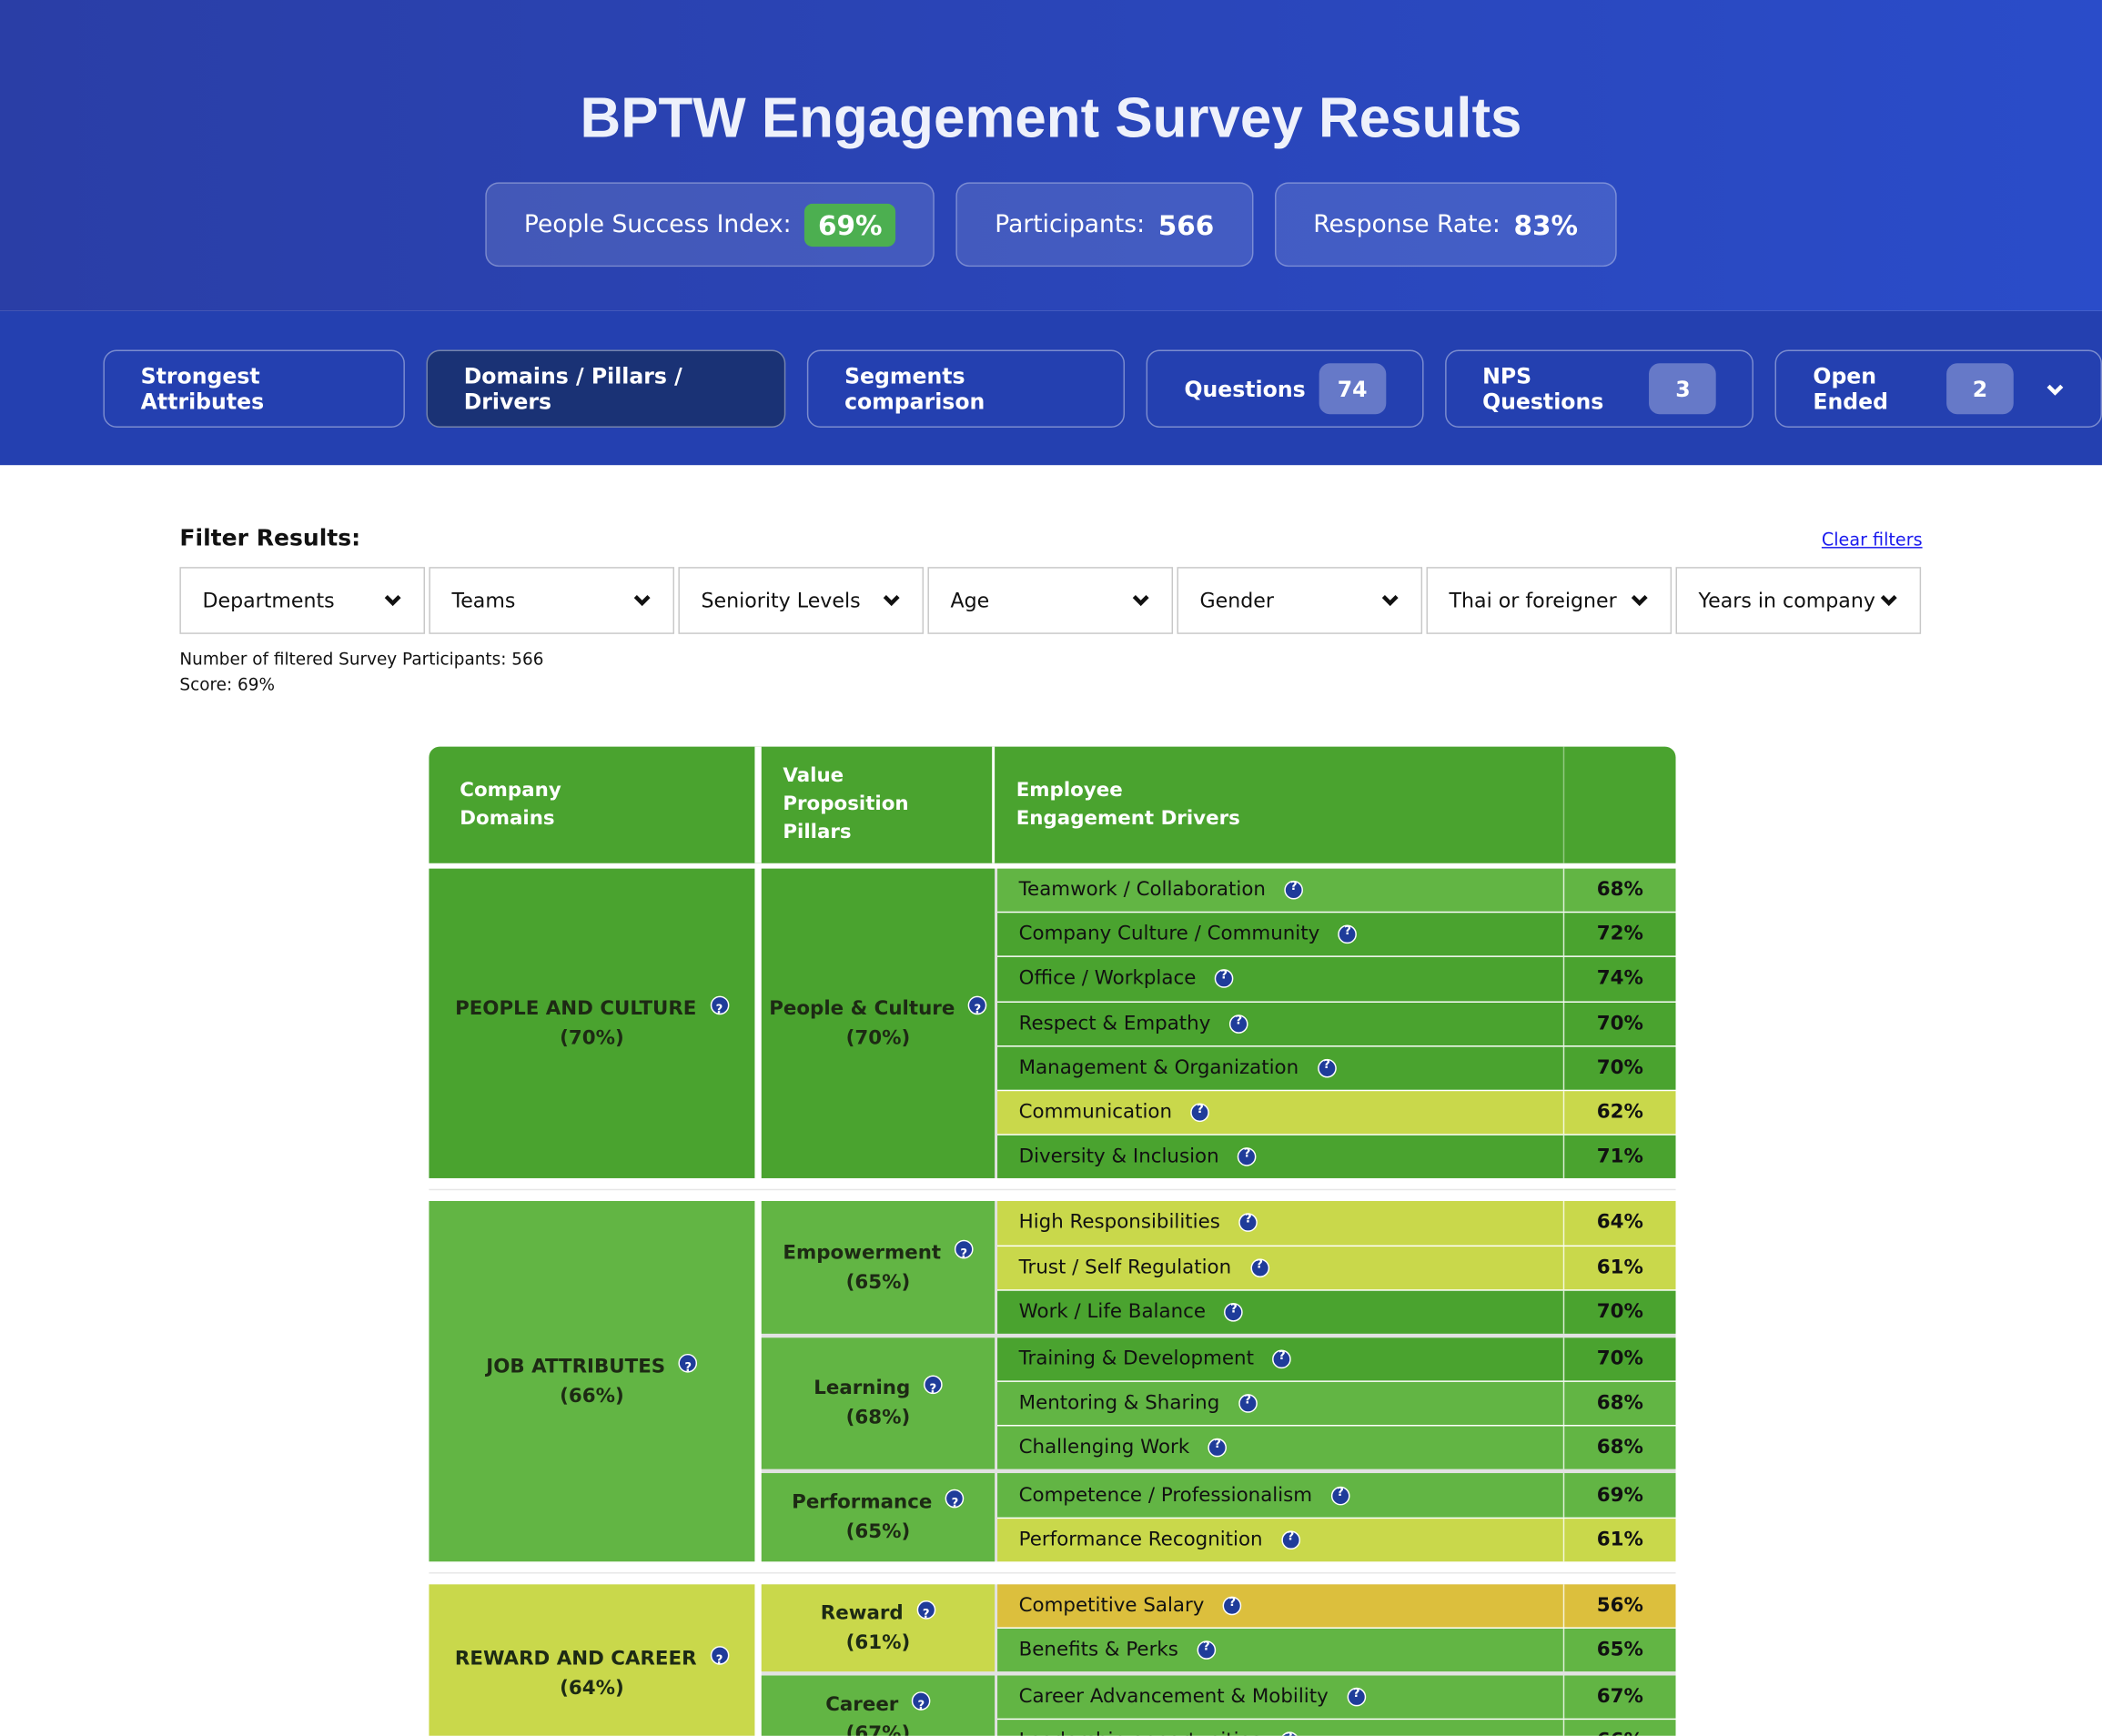 The height and width of the screenshot is (1736, 2102). Describe the element at coordinates (1280, 1223) in the screenshot. I see `driver-name-cell: High Responsibilities` at that location.